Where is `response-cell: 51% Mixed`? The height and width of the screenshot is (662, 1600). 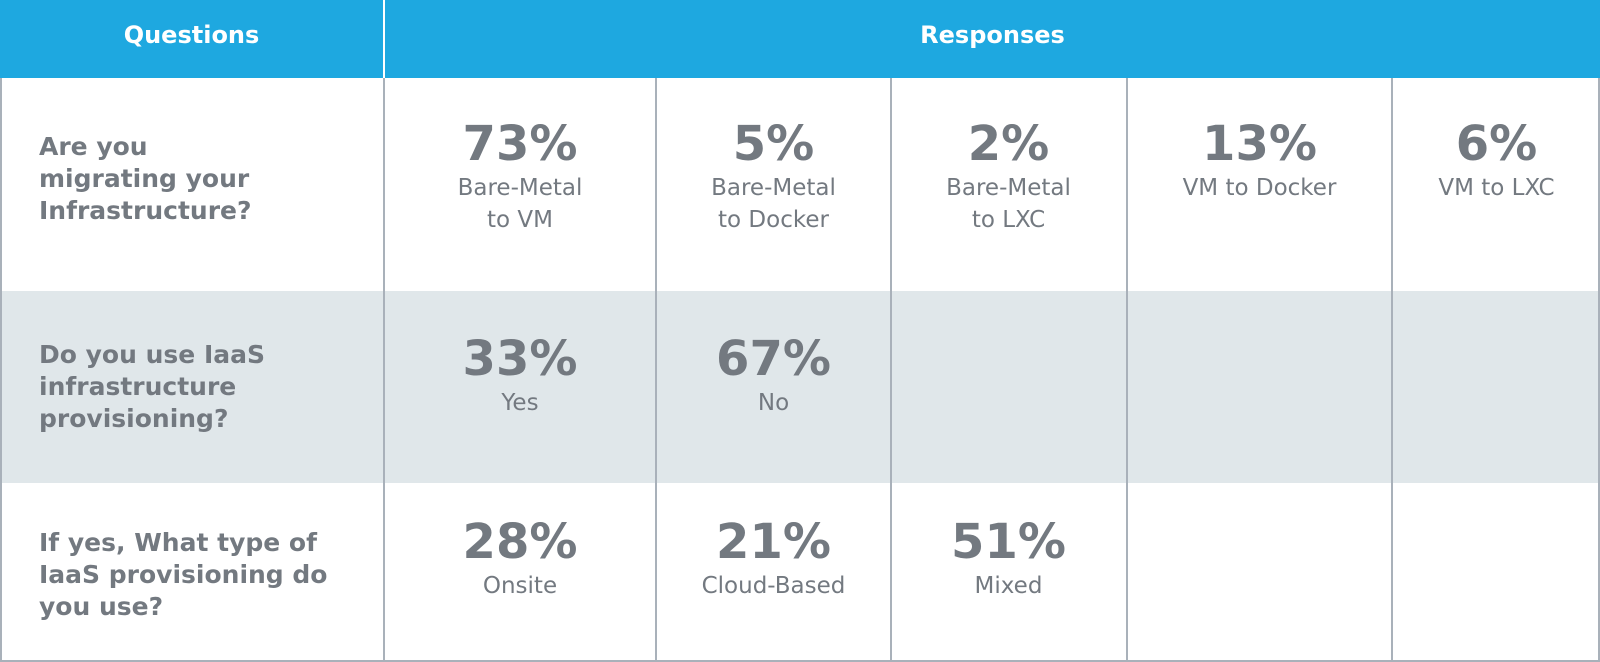
response-cell: 51% Mixed is located at coordinates (1008, 542).